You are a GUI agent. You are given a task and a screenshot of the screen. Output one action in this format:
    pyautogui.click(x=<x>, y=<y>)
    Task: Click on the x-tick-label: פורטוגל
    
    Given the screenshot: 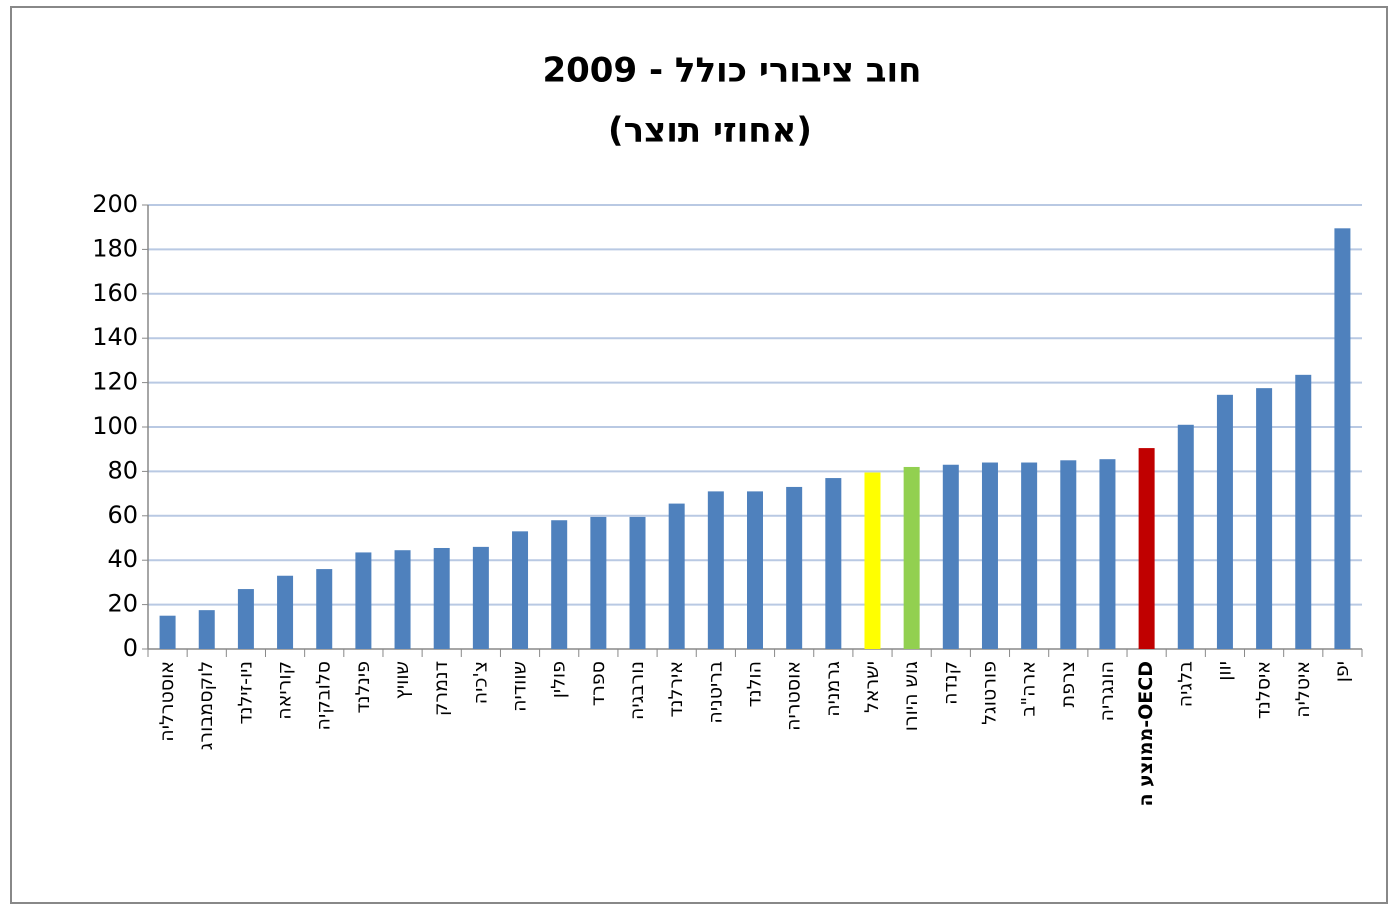 What is the action you would take?
    pyautogui.click(x=989, y=693)
    